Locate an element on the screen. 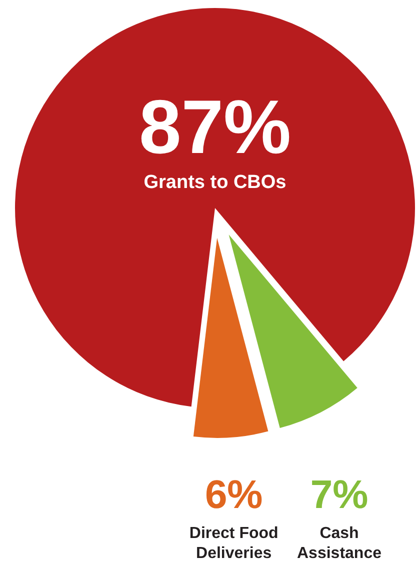  slice-label: Grants to CBOs is located at coordinates (215, 182).